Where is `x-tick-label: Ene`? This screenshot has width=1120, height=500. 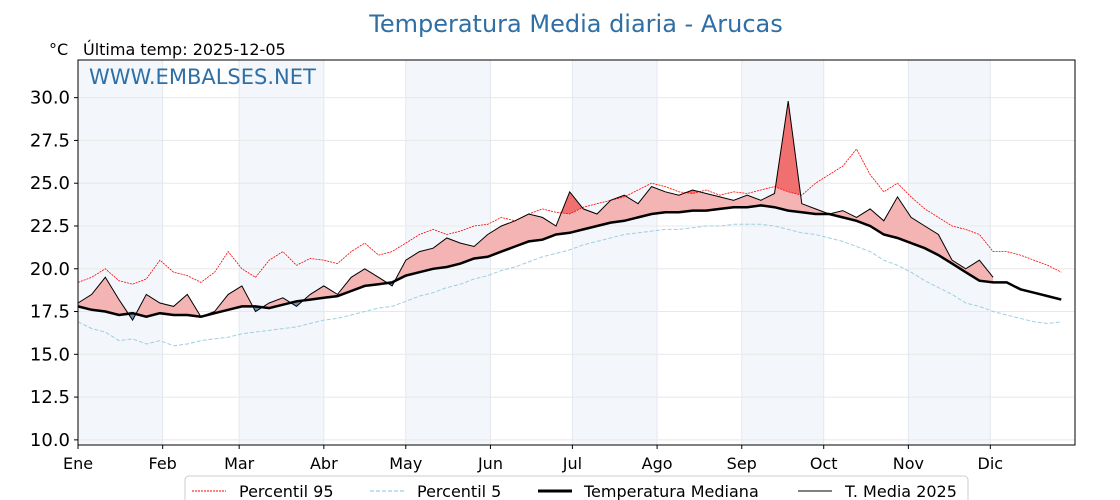 x-tick-label: Ene is located at coordinates (78, 463).